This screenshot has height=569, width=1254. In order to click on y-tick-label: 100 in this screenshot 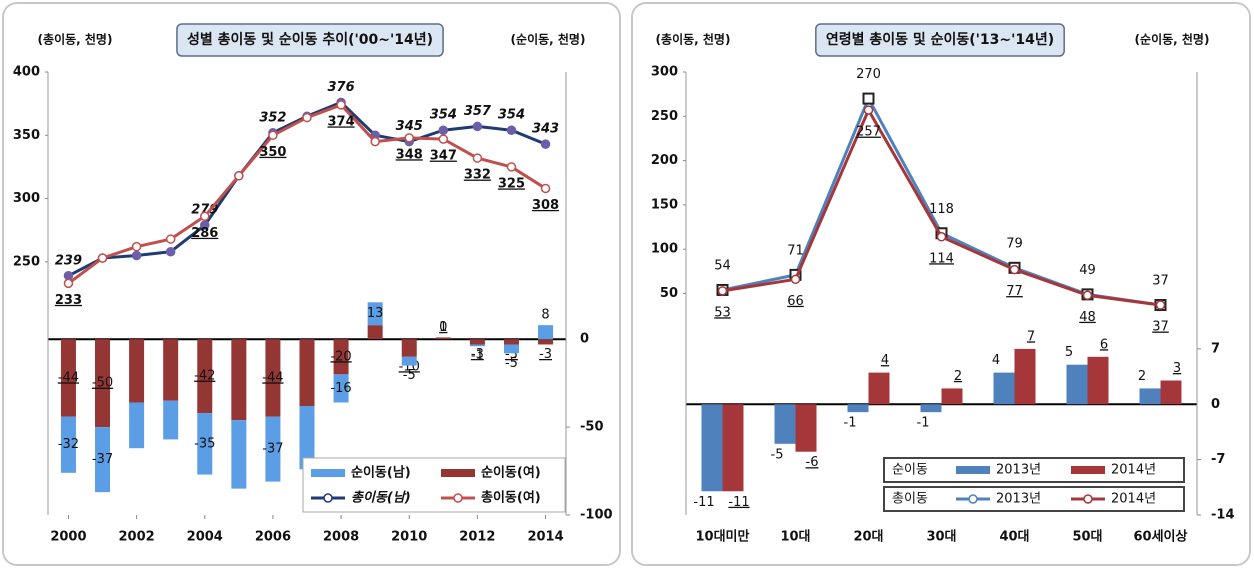, I will do `click(664, 249)`.